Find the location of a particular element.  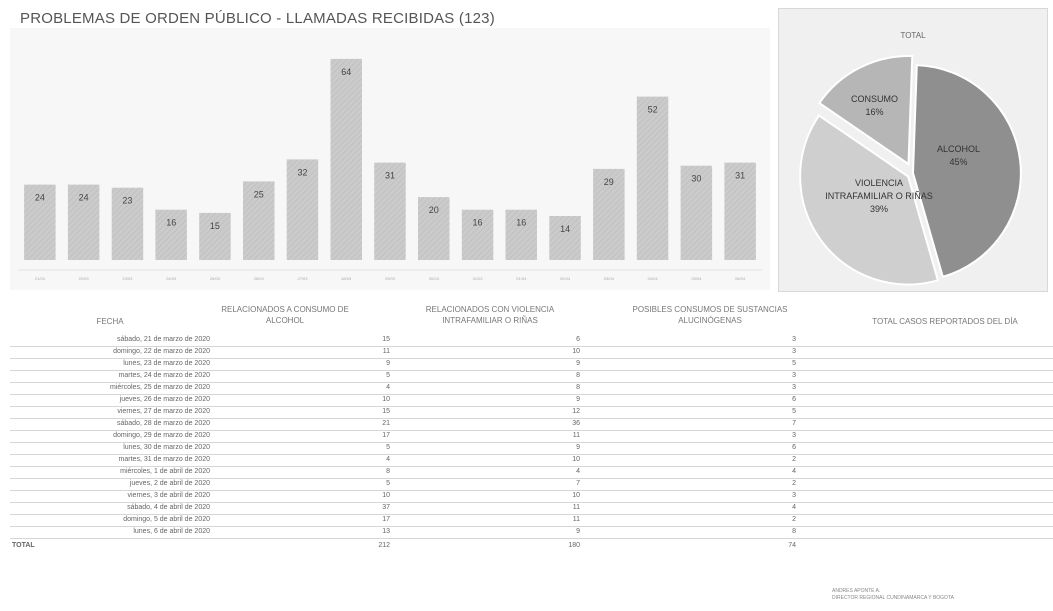

pie-label-consumo-percent: 16% is located at coordinates (874, 112).